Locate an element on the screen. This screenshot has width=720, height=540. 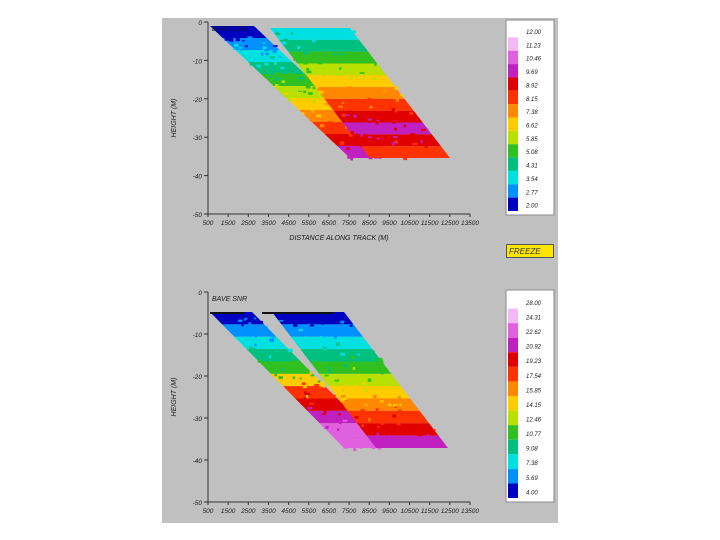
x-tick-label: 1500 is located at coordinates (228, 223).